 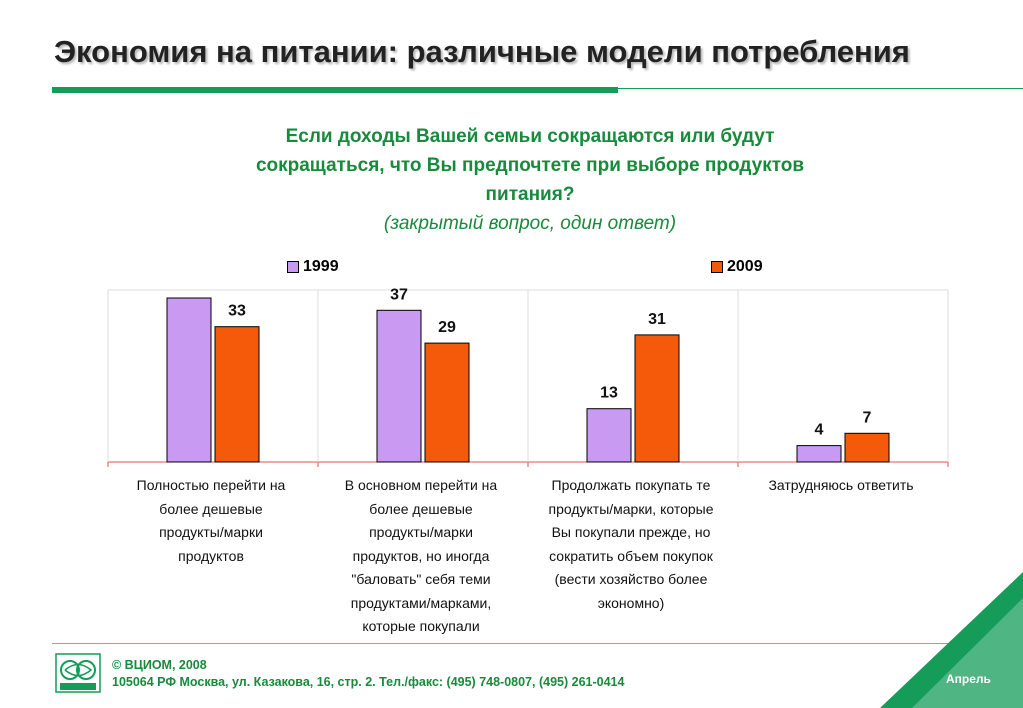 I want to click on category-label-line: которые покупали, so click(x=421, y=626).